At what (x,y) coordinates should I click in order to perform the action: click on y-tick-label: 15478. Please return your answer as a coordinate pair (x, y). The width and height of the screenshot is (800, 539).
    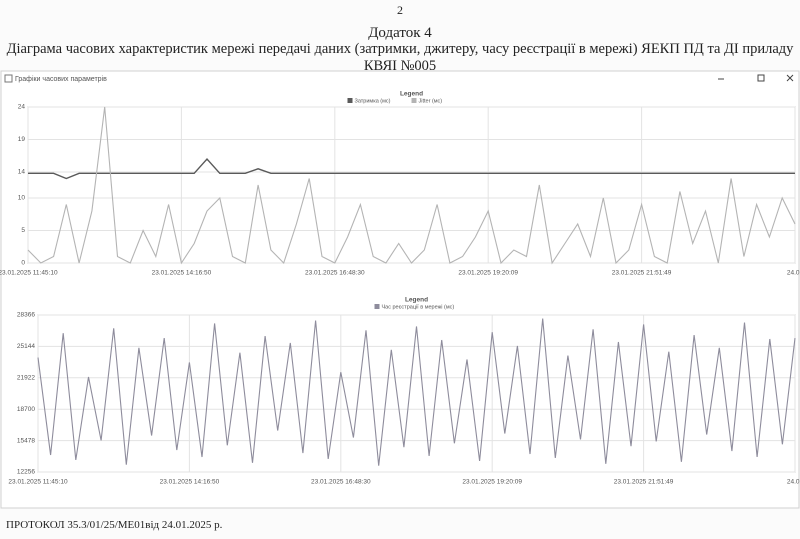
    Looking at the image, I should click on (26, 440).